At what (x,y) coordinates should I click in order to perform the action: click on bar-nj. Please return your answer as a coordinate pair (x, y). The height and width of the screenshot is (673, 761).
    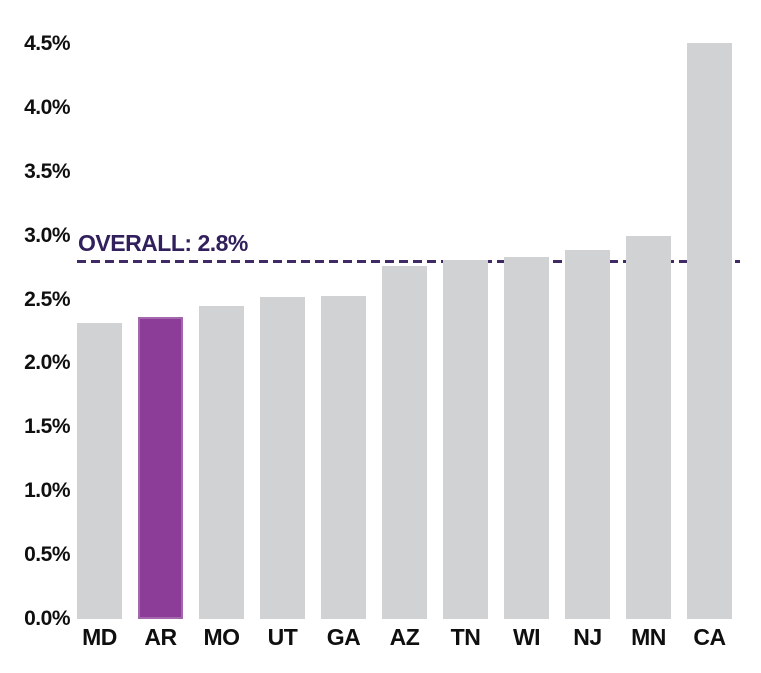
    Looking at the image, I should click on (587, 434).